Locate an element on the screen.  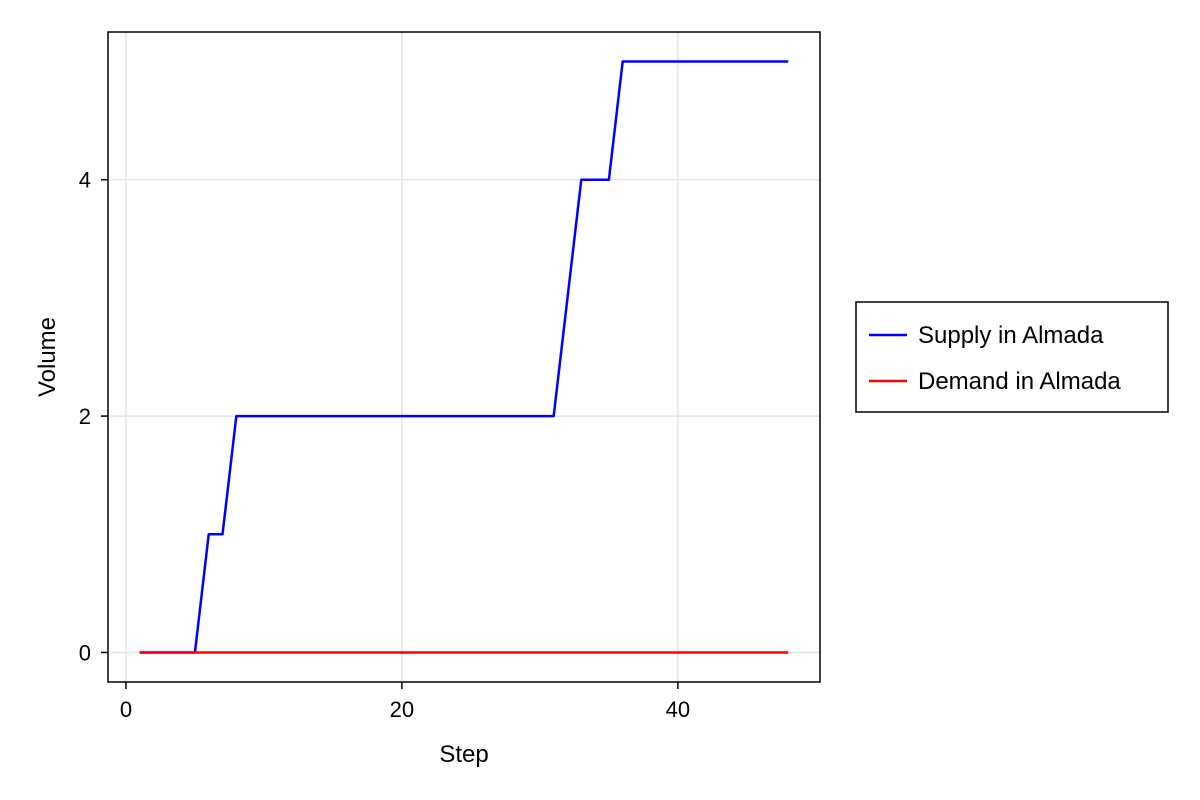
y-tick-label: 2 is located at coordinates (85, 416).